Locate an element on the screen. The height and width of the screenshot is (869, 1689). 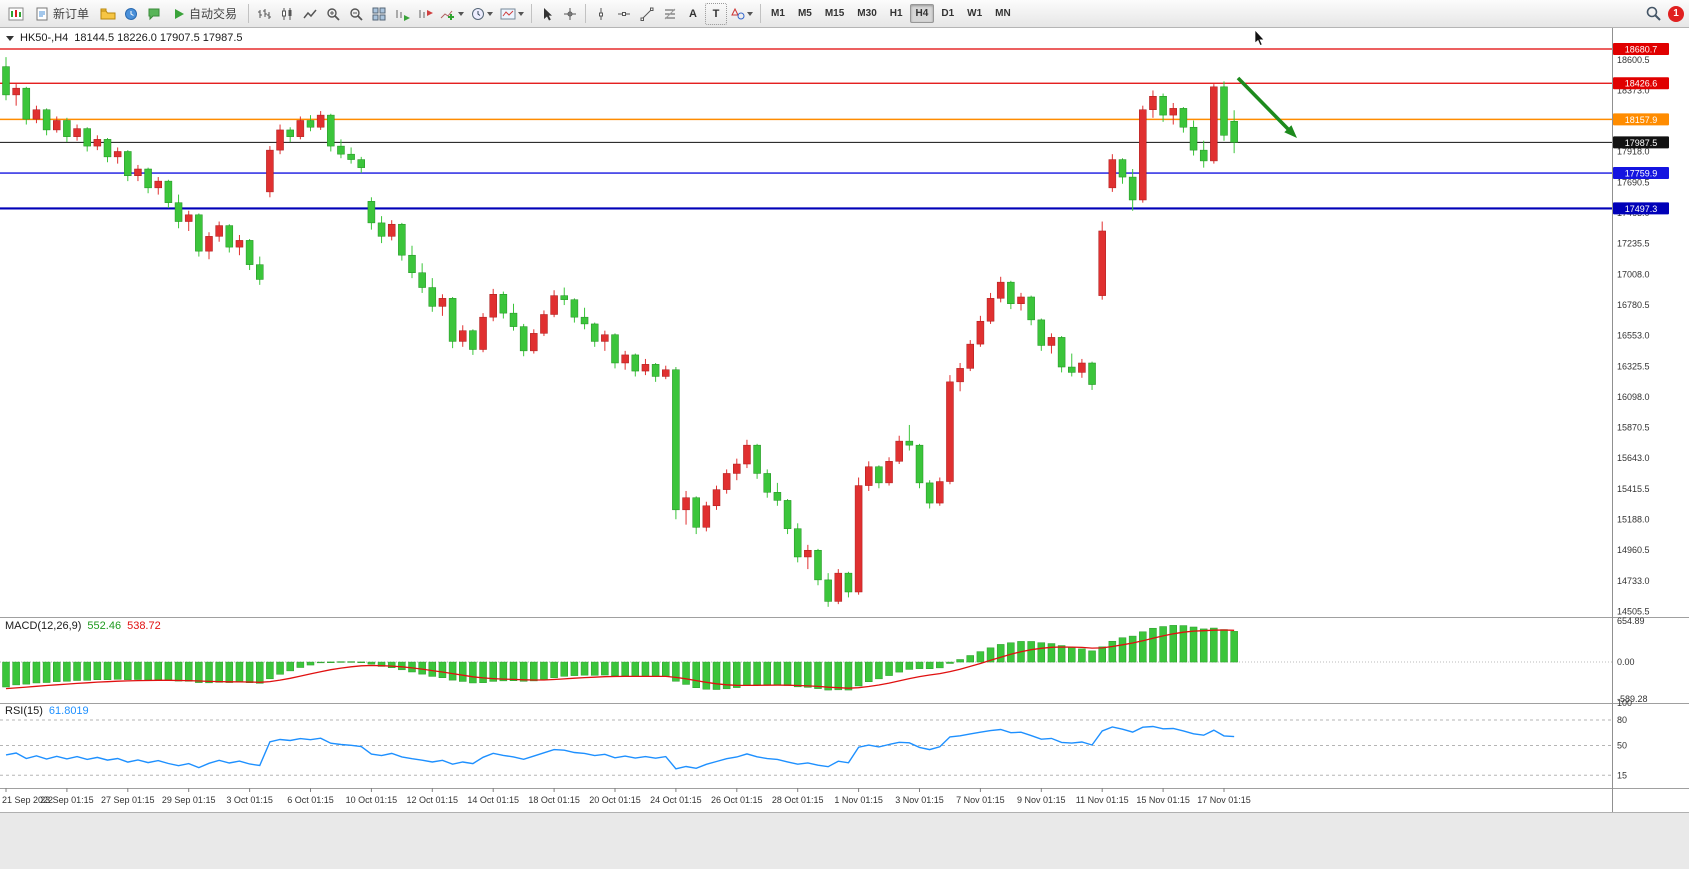
chart-shift-icon is located at coordinates (426, 13).